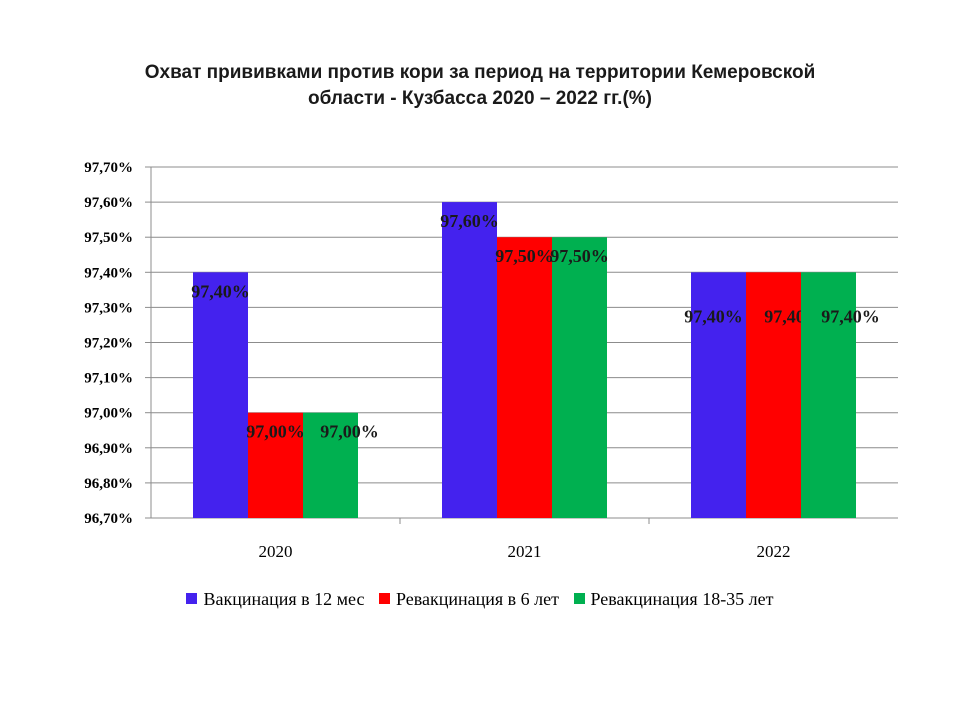  I want to click on y-tick-label: 96,90%, so click(108, 449).